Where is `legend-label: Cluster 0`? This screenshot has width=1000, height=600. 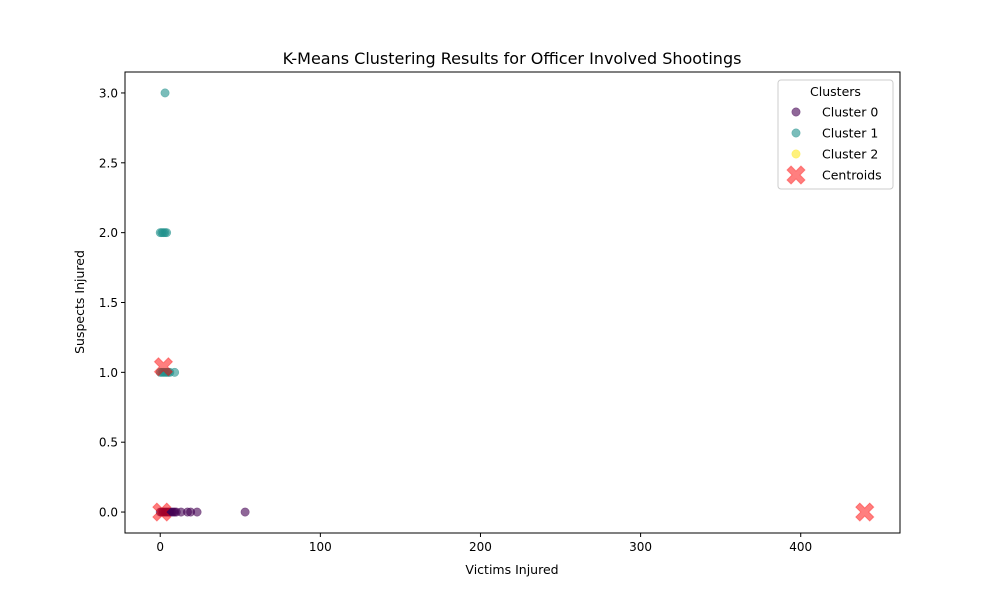 legend-label: Cluster 0 is located at coordinates (850, 112).